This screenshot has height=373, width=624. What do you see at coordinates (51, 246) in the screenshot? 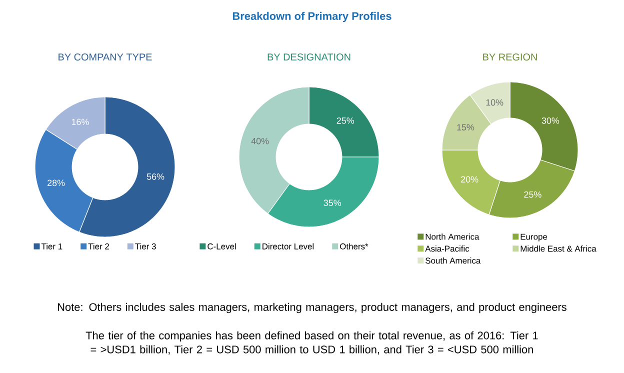
I see `legend-label: Tier 1` at bounding box center [51, 246].